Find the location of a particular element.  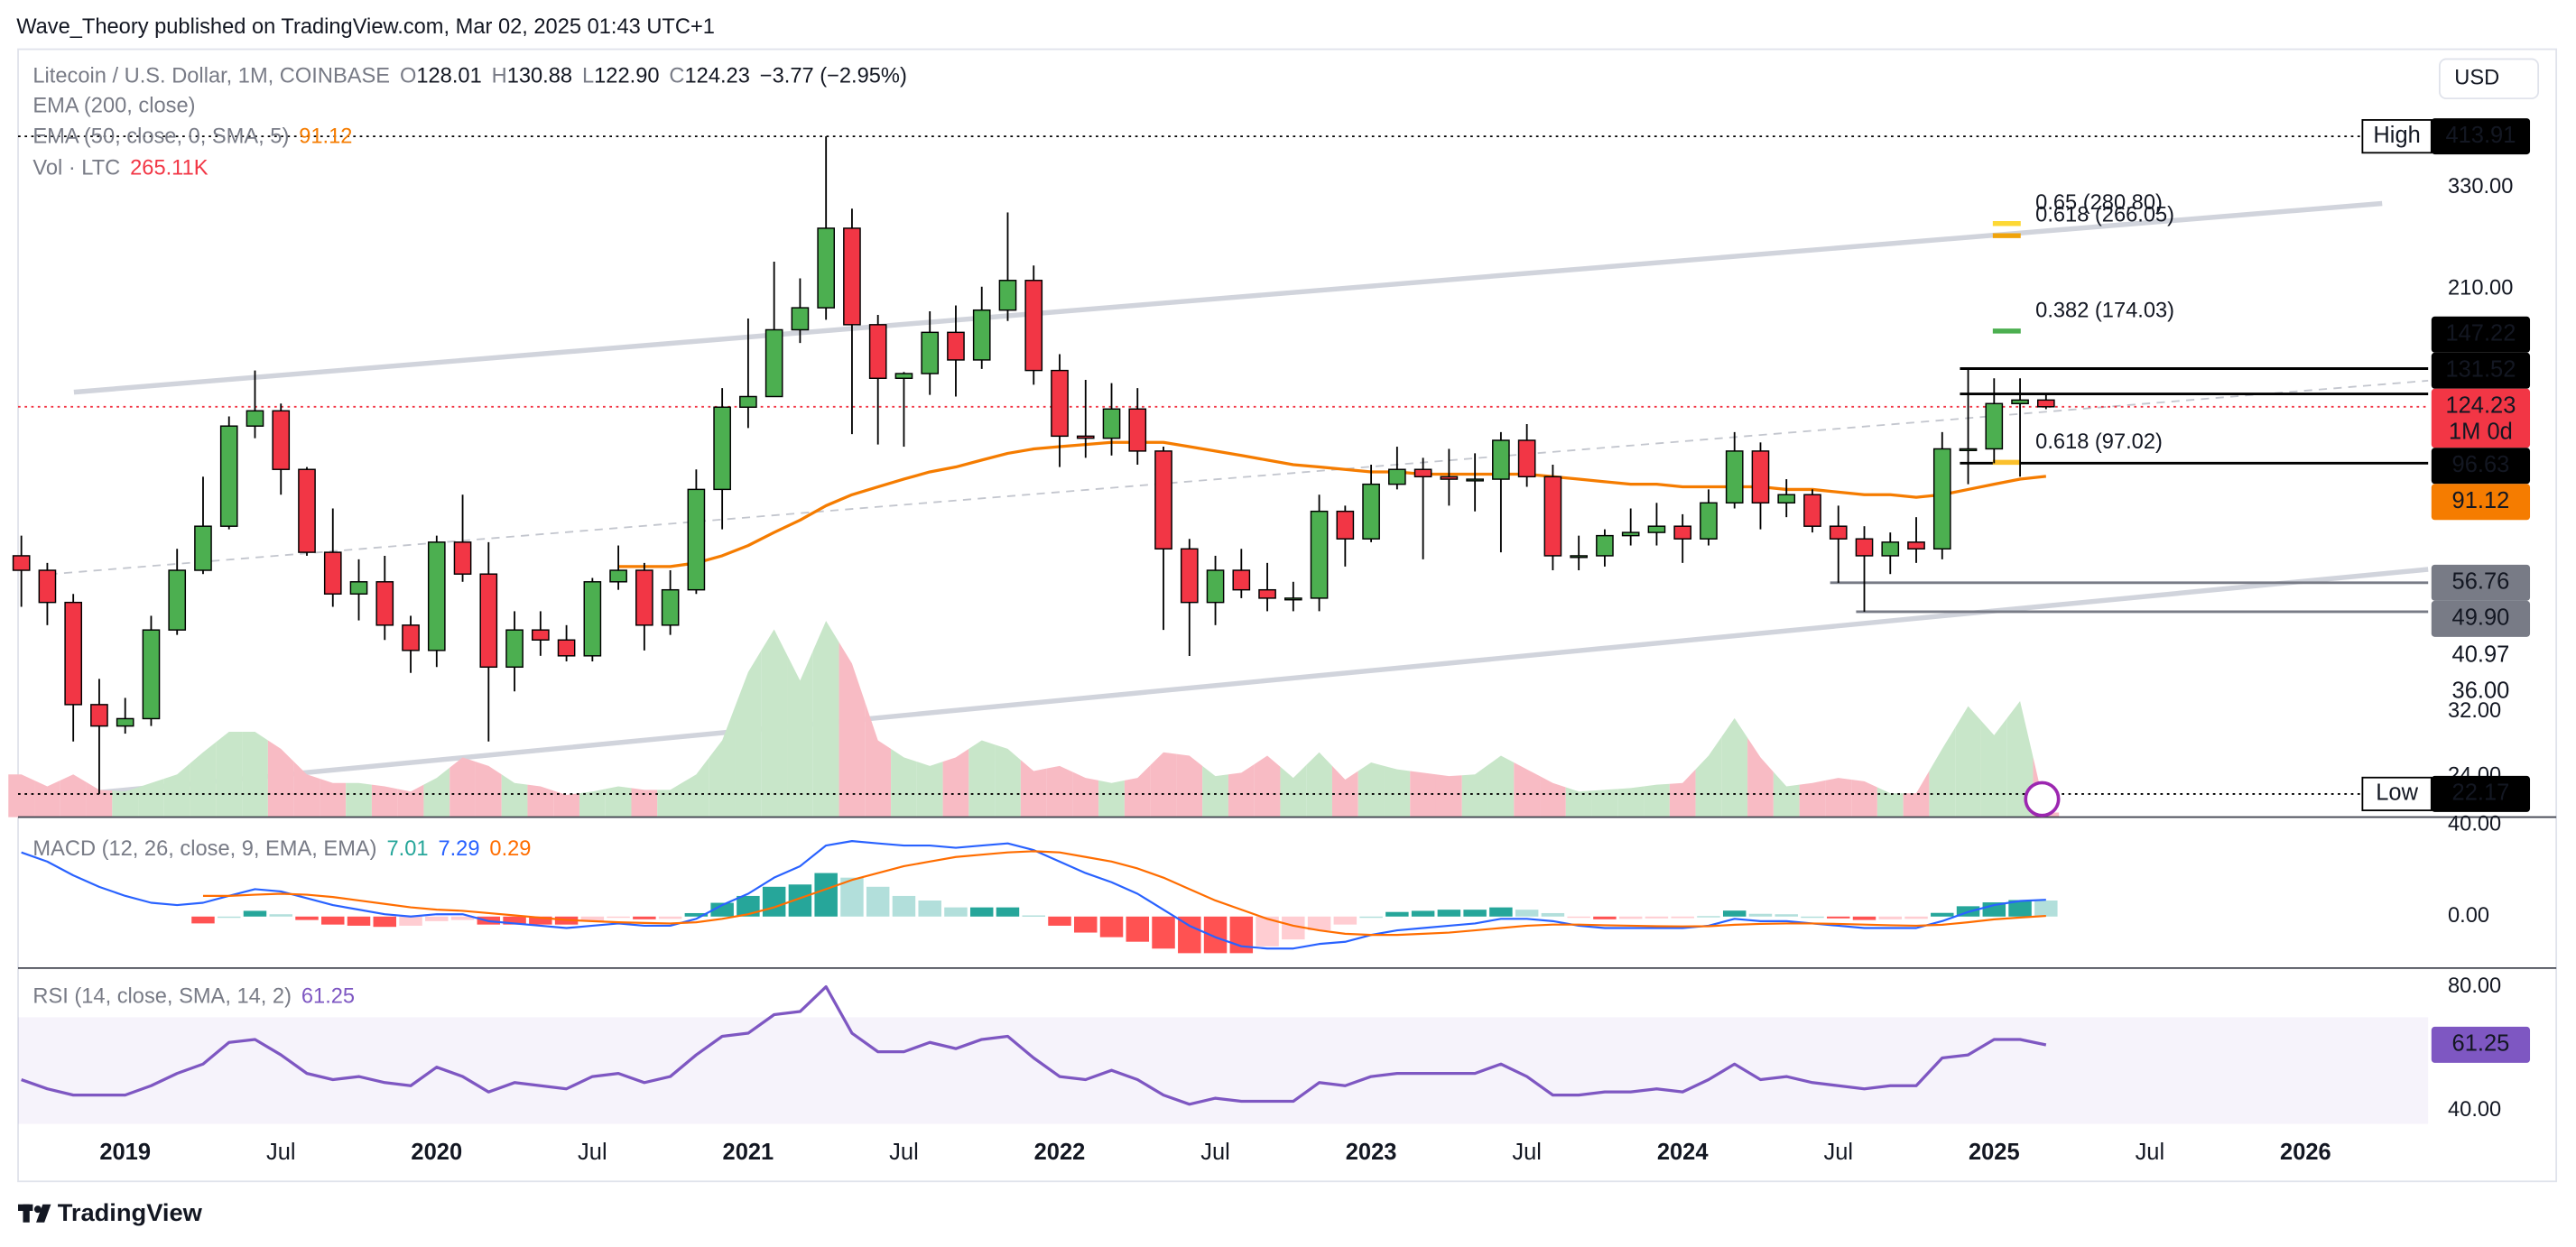

price-badge-label: 124.23 is located at coordinates (2480, 406).